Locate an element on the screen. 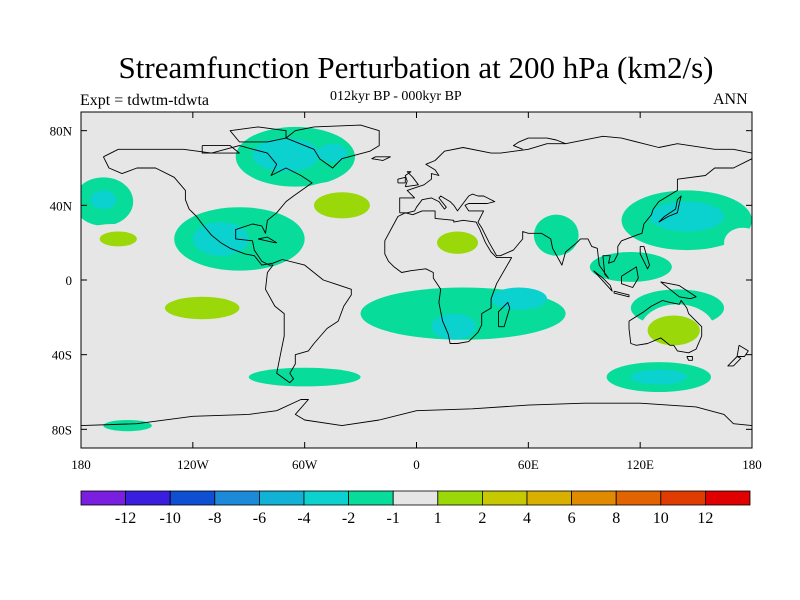 Image resolution: width=800 pixels, height=600 pixels. colorbar-label-13: 12 is located at coordinates (705, 518).